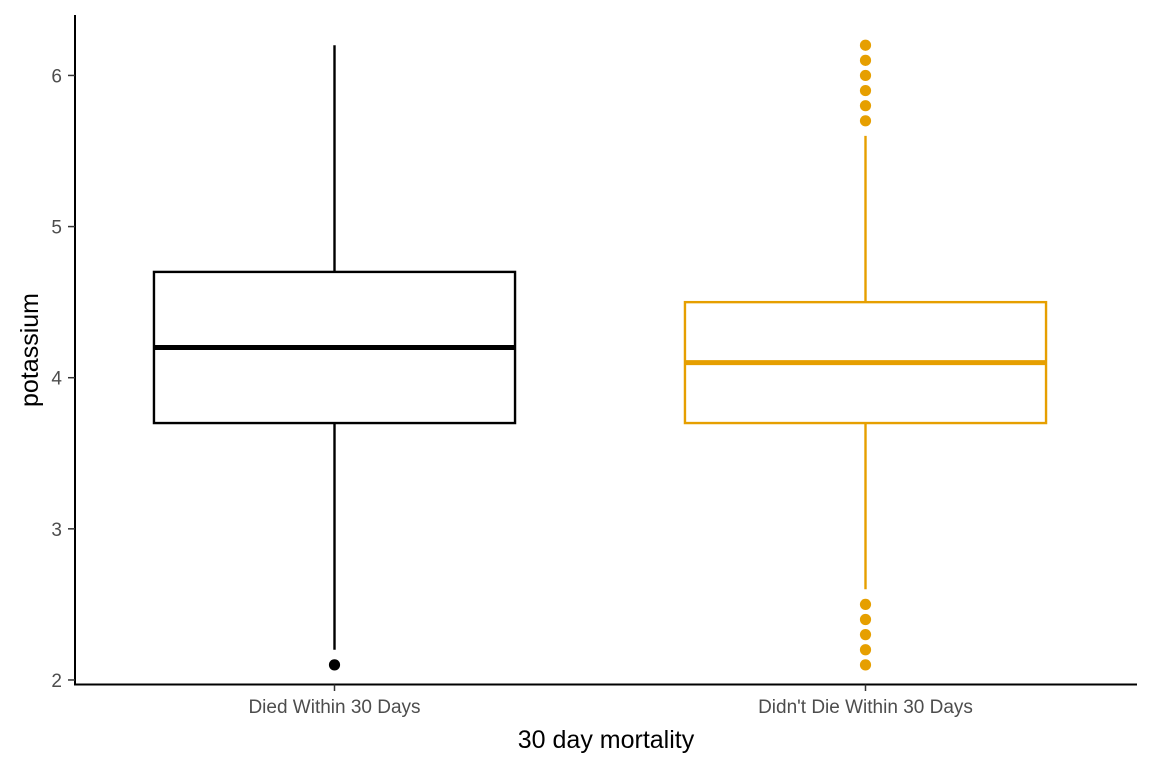 Image resolution: width=1152 pixels, height=768 pixels. Describe the element at coordinates (865, 707) in the screenshot. I see `x-tick-label: Didn't Die Within 30 Days` at that location.